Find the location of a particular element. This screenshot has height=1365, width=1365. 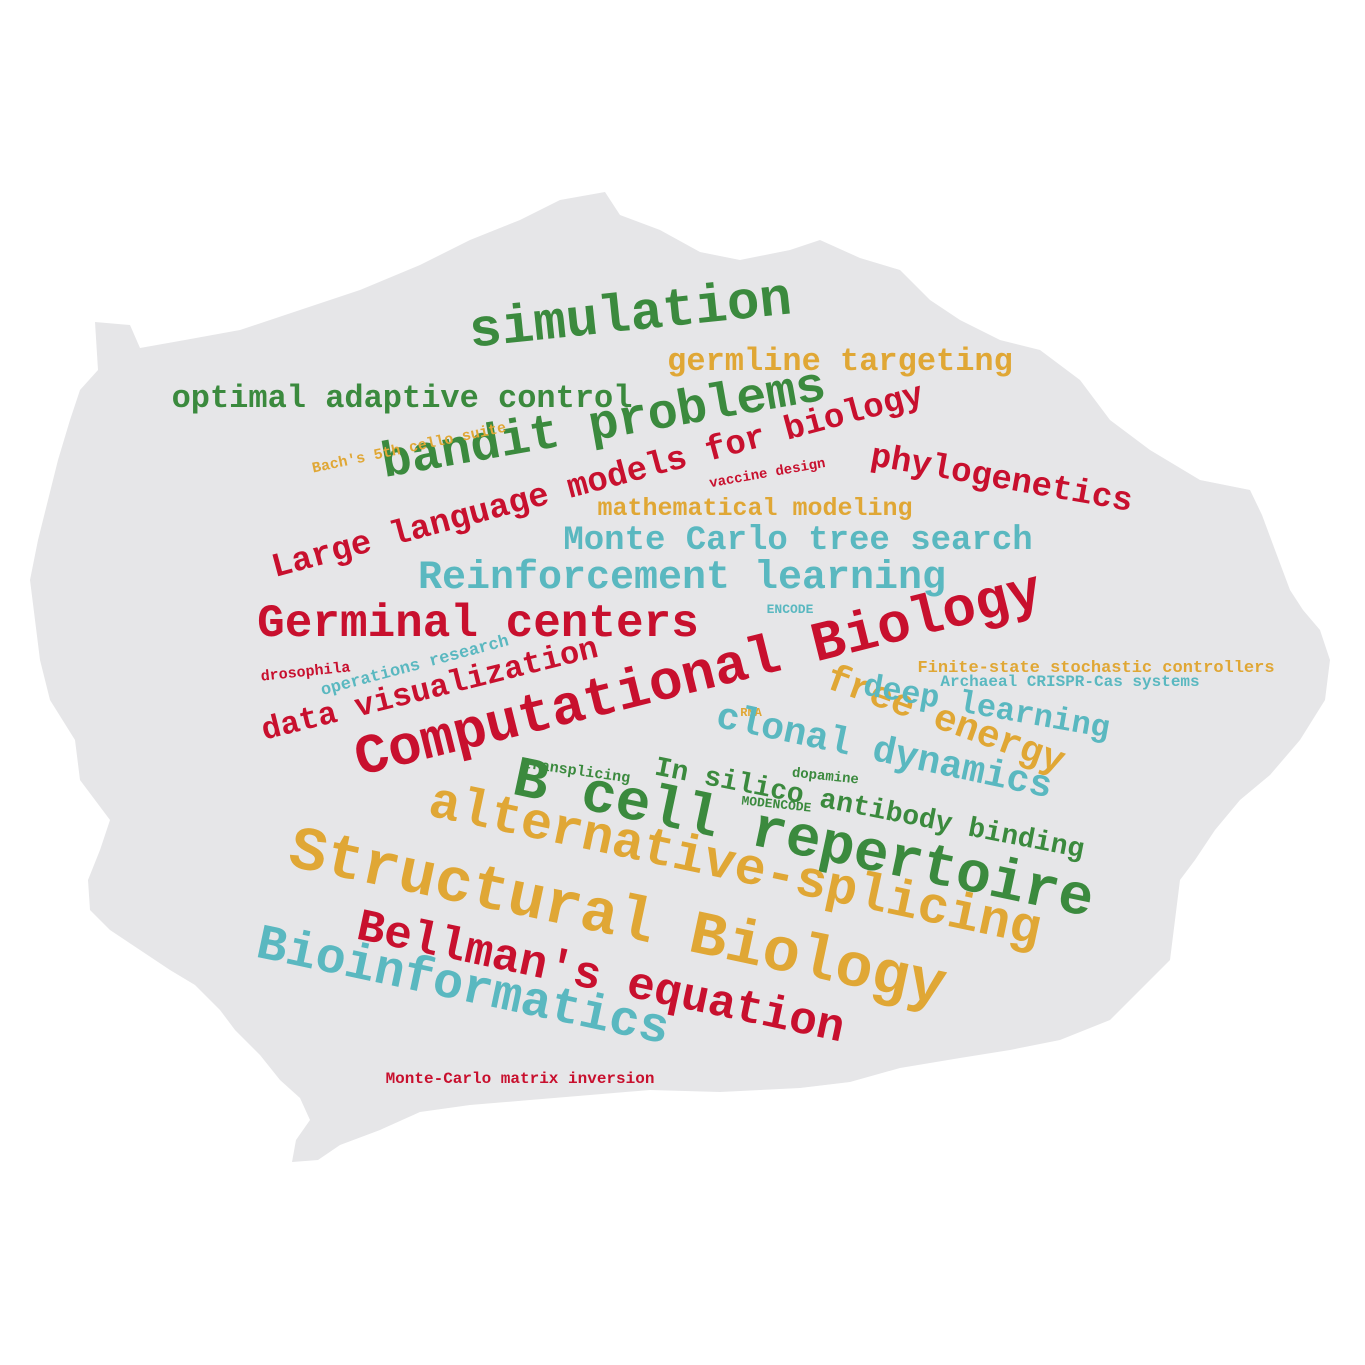

word-germline-targeting: germline targeting is located at coordinates (840, 361).